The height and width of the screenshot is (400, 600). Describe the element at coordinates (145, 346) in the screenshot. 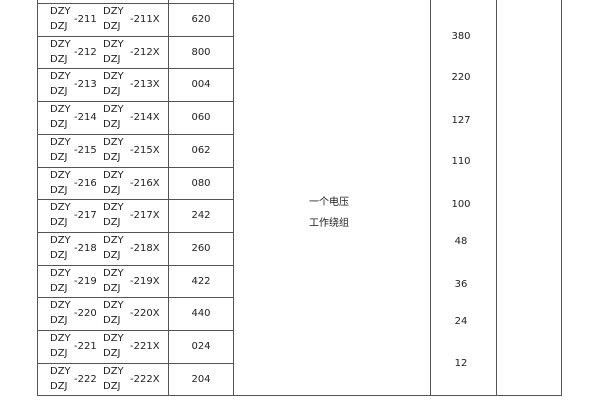

I see `model2-number: -221X` at that location.